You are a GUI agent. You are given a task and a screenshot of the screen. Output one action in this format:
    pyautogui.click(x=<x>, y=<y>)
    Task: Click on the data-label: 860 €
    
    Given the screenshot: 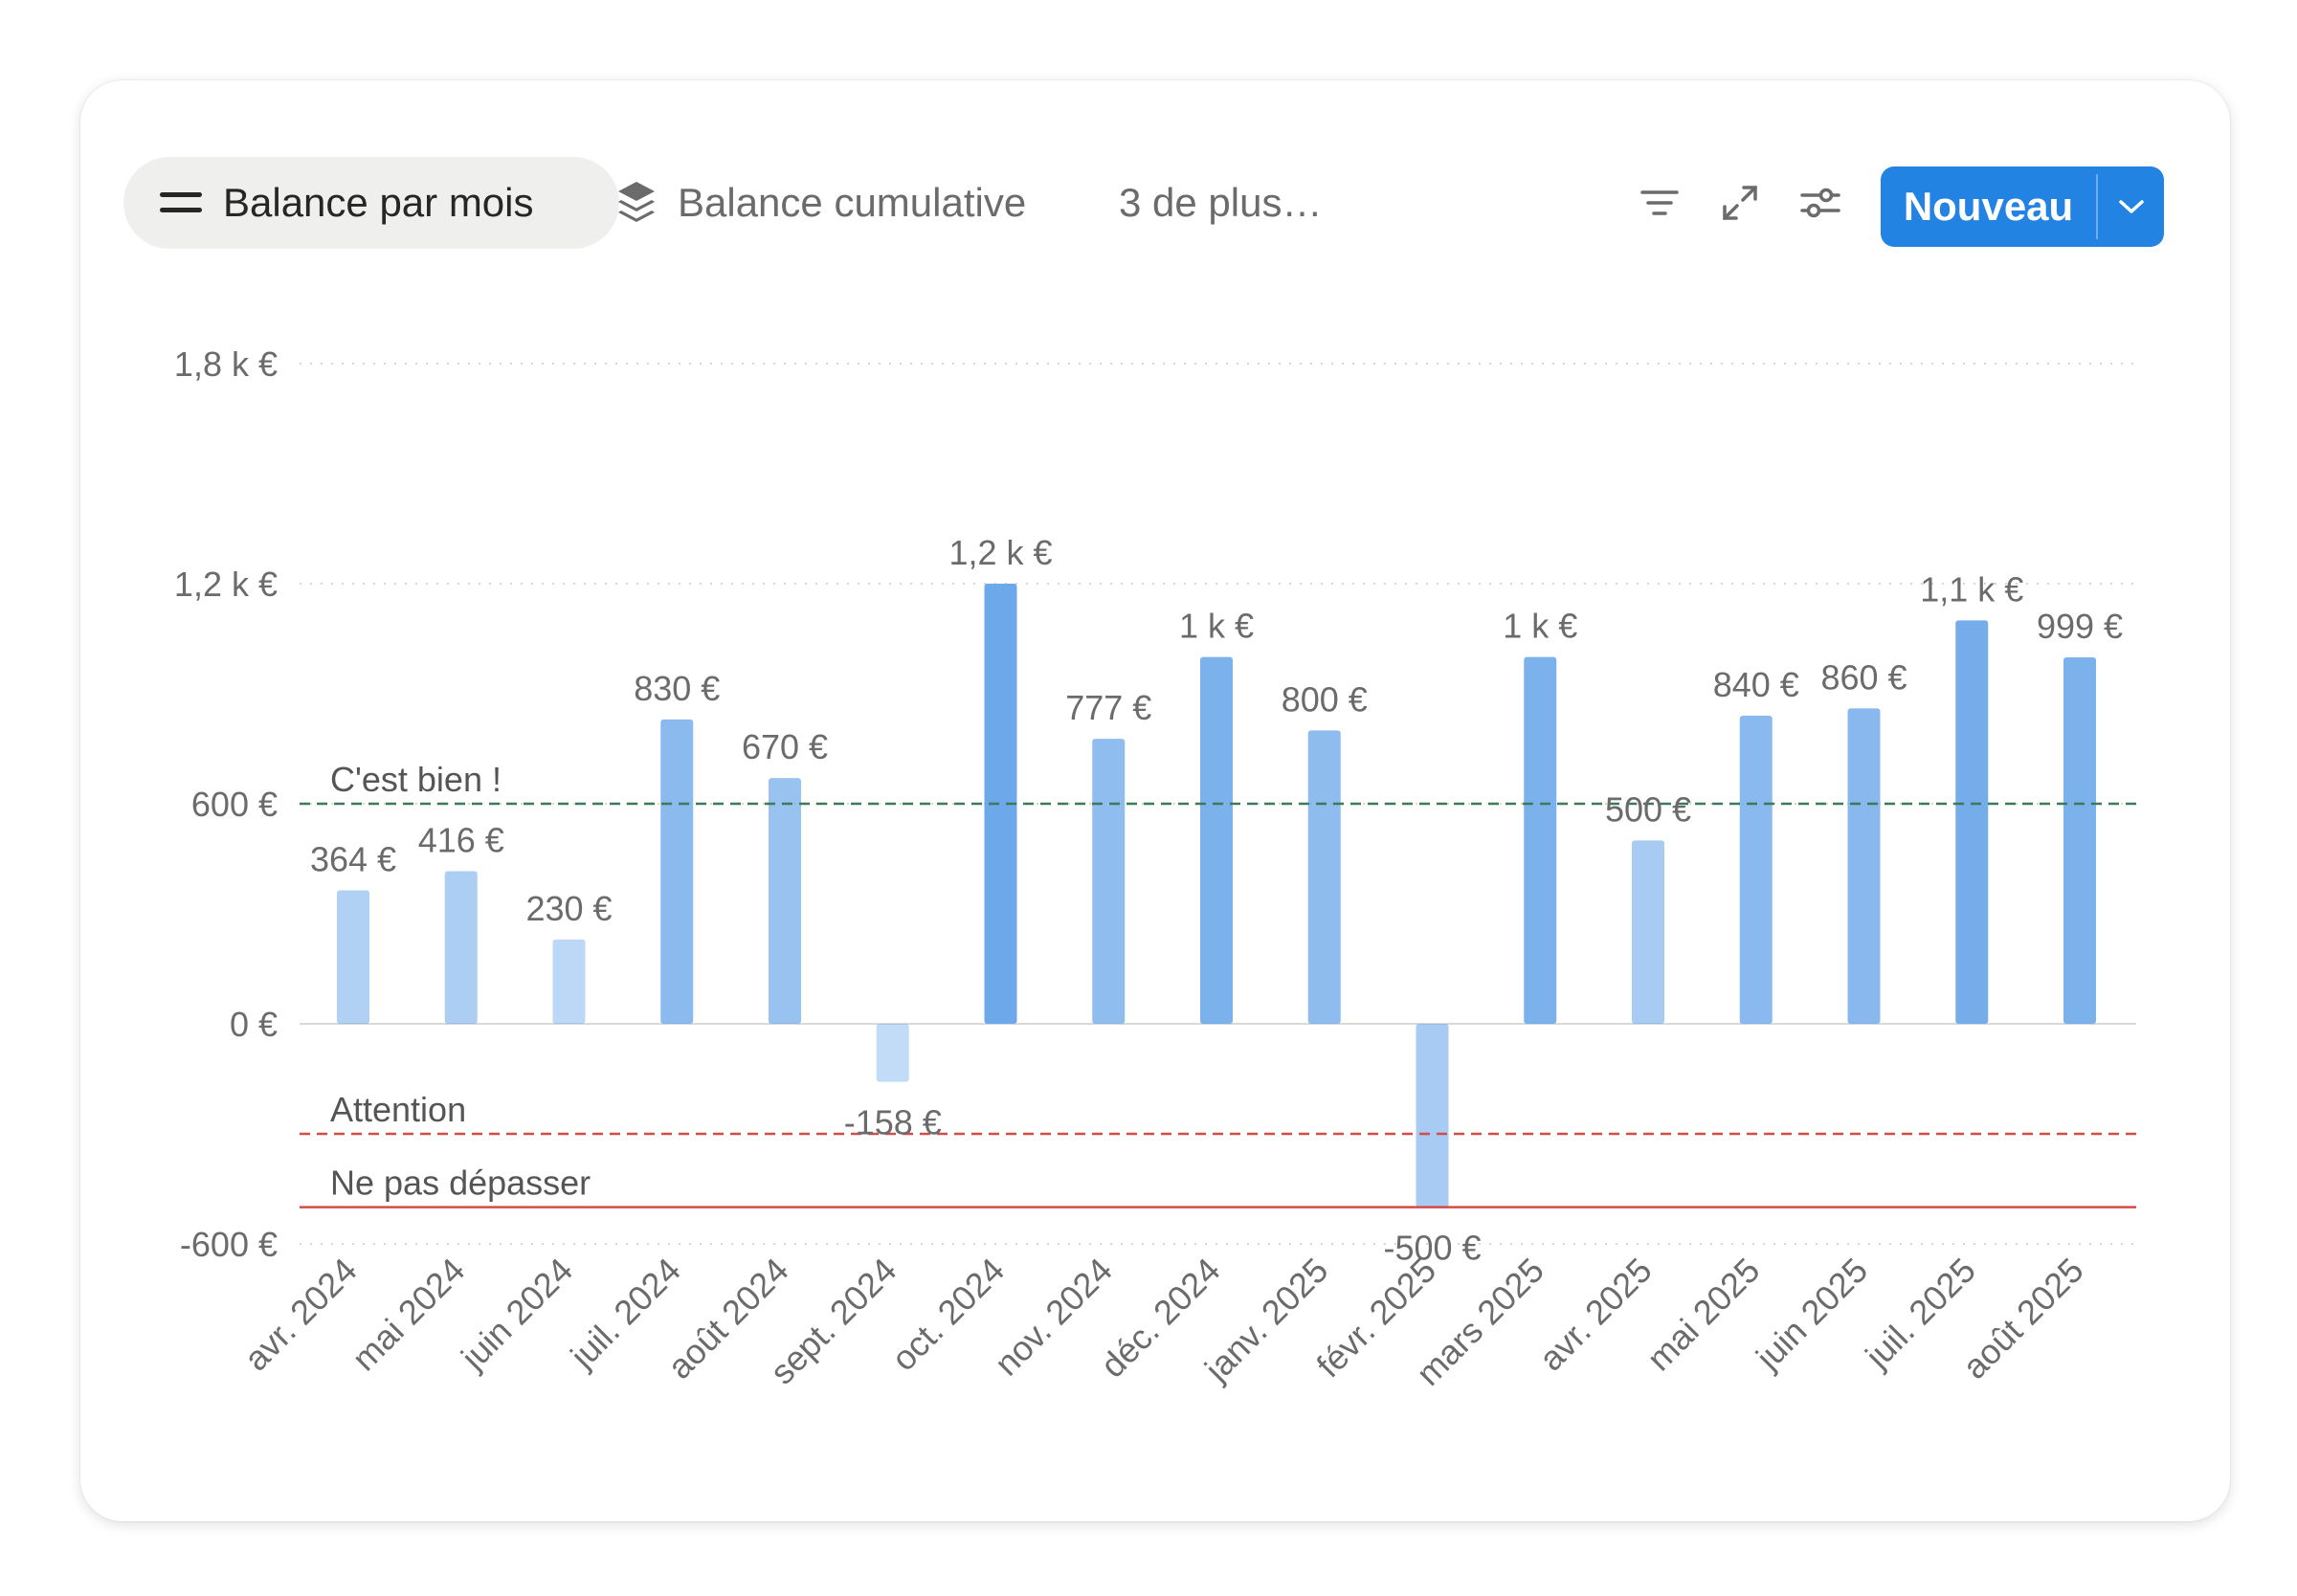 What is the action you would take?
    pyautogui.click(x=1863, y=677)
    